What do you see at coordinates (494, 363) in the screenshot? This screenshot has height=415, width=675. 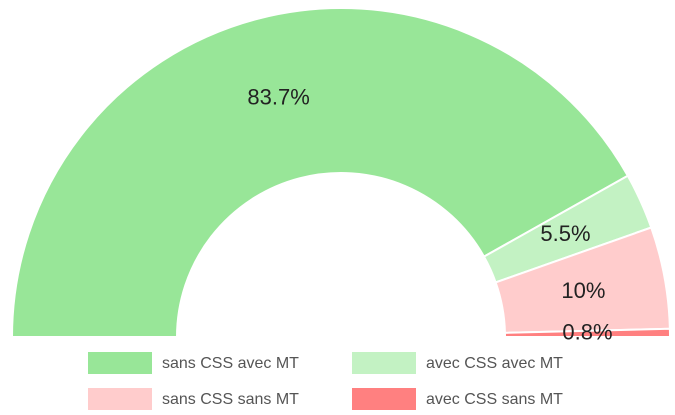 I see `legend-label: avec CSS avec MT` at bounding box center [494, 363].